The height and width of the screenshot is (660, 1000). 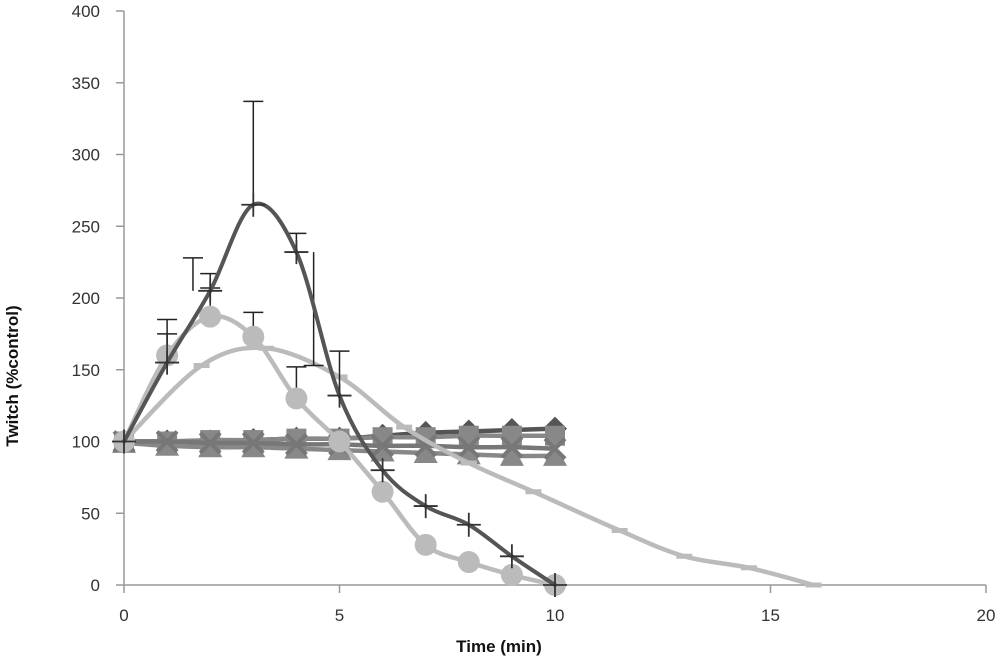 What do you see at coordinates (86, 442) in the screenshot?
I see `y-tick-label: 100` at bounding box center [86, 442].